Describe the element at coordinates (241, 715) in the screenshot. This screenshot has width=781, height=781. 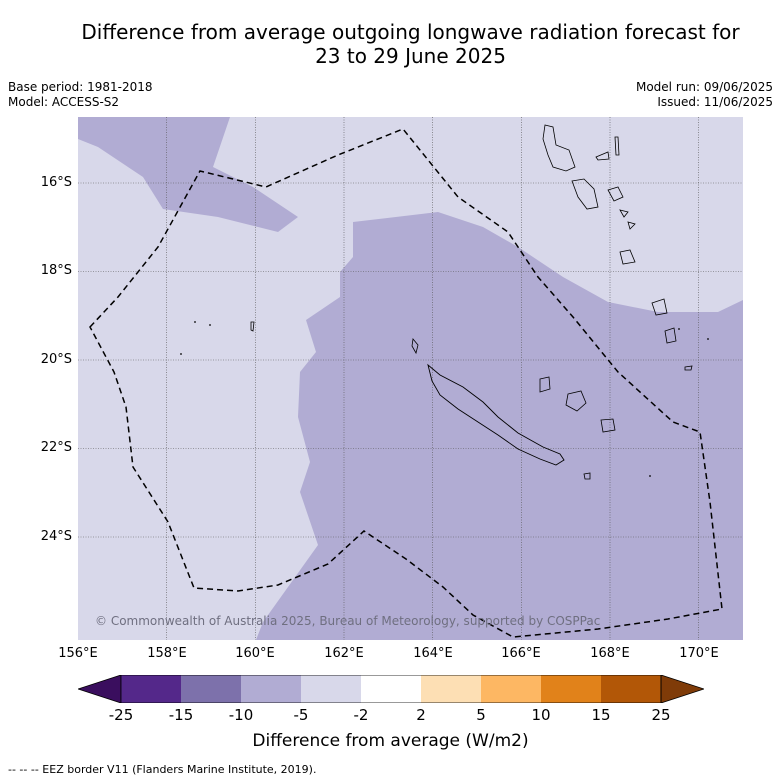
I see `colorbar-tick: -10` at that location.